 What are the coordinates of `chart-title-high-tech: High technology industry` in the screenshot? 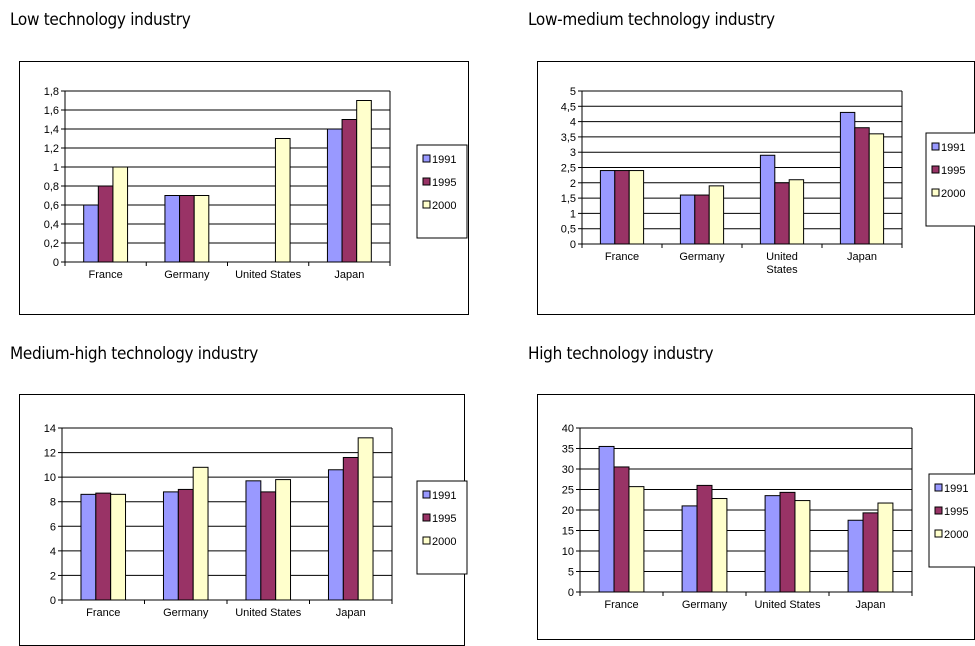 It's located at (621, 354).